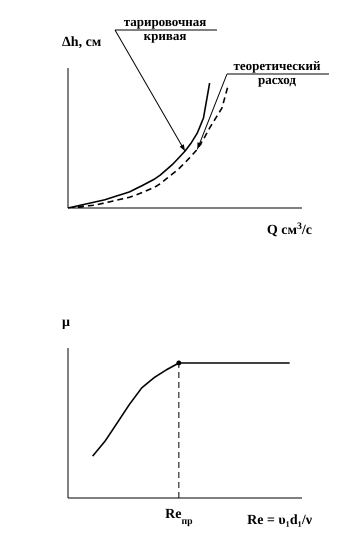 The width and height of the screenshot is (340, 553). Describe the element at coordinates (289, 229) in the screenshot. I see `x-axis-title: Q см$^{3}$/с` at that location.